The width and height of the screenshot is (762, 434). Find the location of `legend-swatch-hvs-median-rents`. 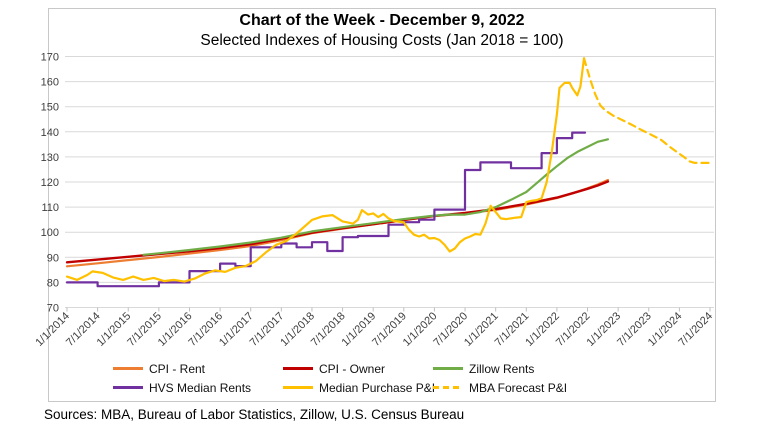

legend-swatch-hvs-median-rents is located at coordinates (128, 387).